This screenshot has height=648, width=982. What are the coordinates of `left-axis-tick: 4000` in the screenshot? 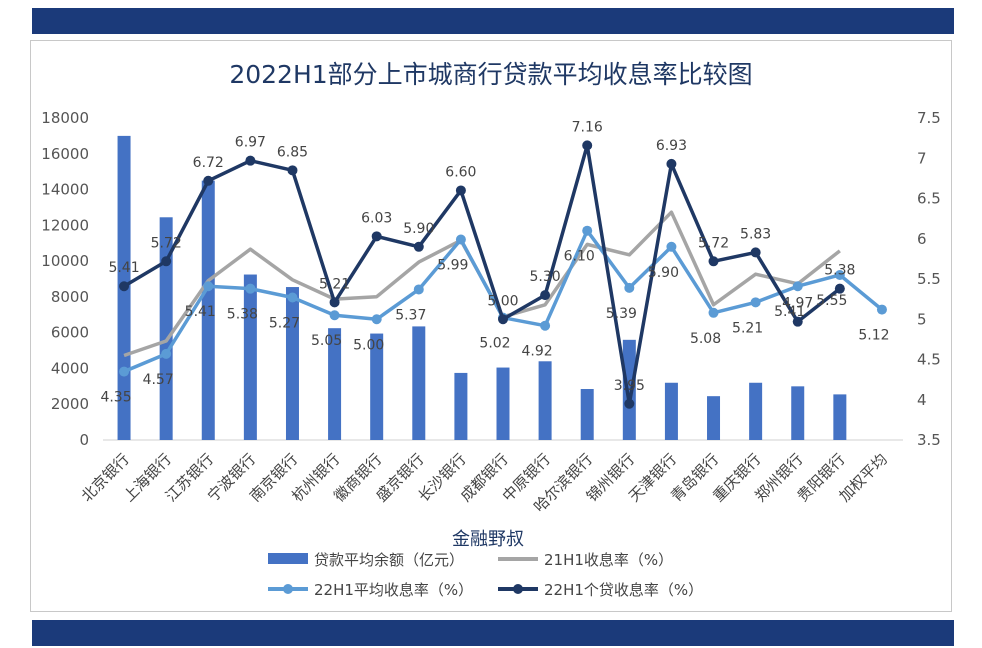 It's located at (70, 368).